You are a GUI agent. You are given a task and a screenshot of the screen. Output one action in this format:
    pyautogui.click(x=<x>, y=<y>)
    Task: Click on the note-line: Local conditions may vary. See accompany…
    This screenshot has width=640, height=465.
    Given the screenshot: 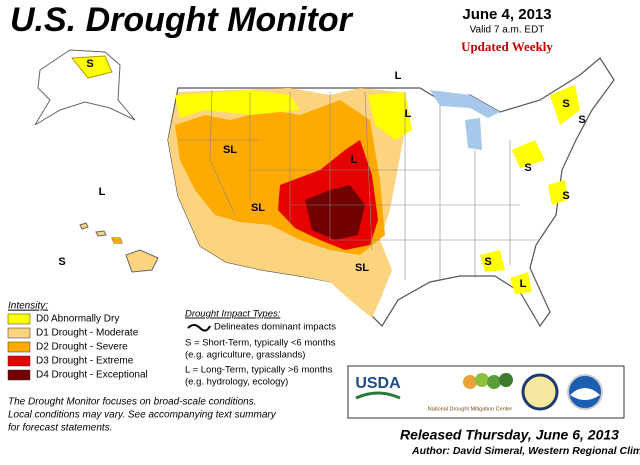 What is the action you would take?
    pyautogui.click(x=142, y=415)
    